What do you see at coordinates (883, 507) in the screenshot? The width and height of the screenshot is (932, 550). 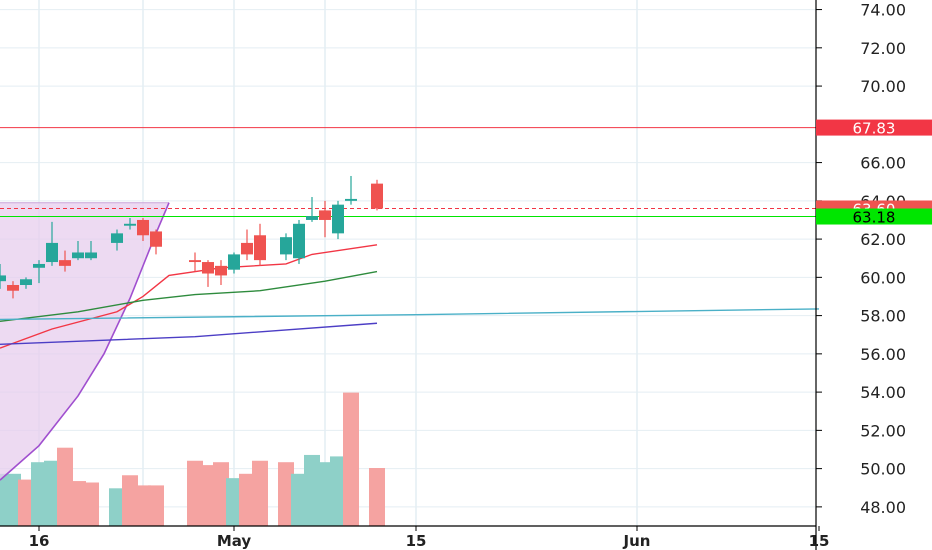 I see `y-tick-label: 48.00` at bounding box center [883, 507].